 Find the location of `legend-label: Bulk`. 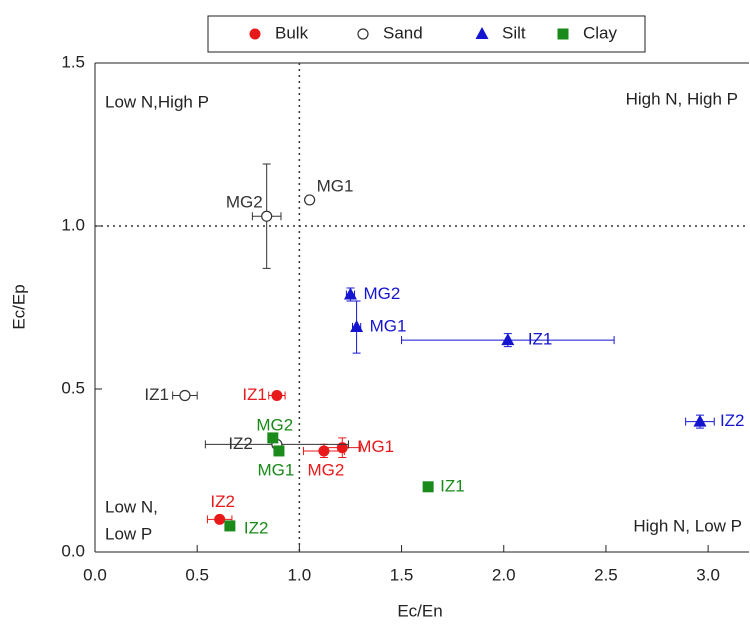

legend-label: Bulk is located at coordinates (292, 32).